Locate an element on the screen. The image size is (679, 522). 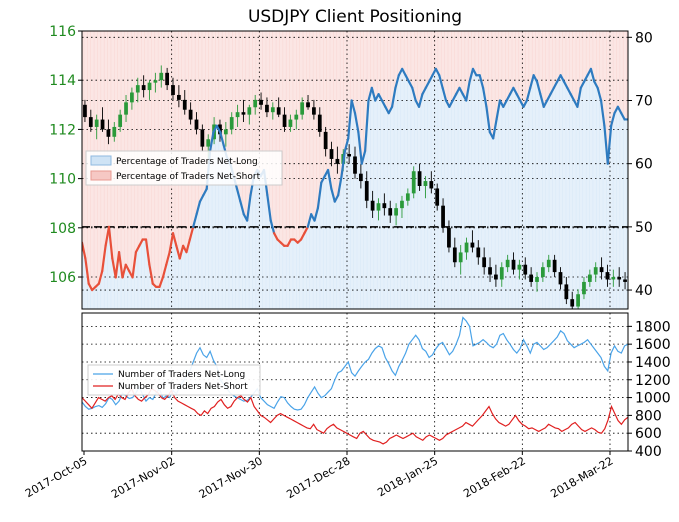
x-tick-label: 2017-Dec-28 is located at coordinates (318, 477).